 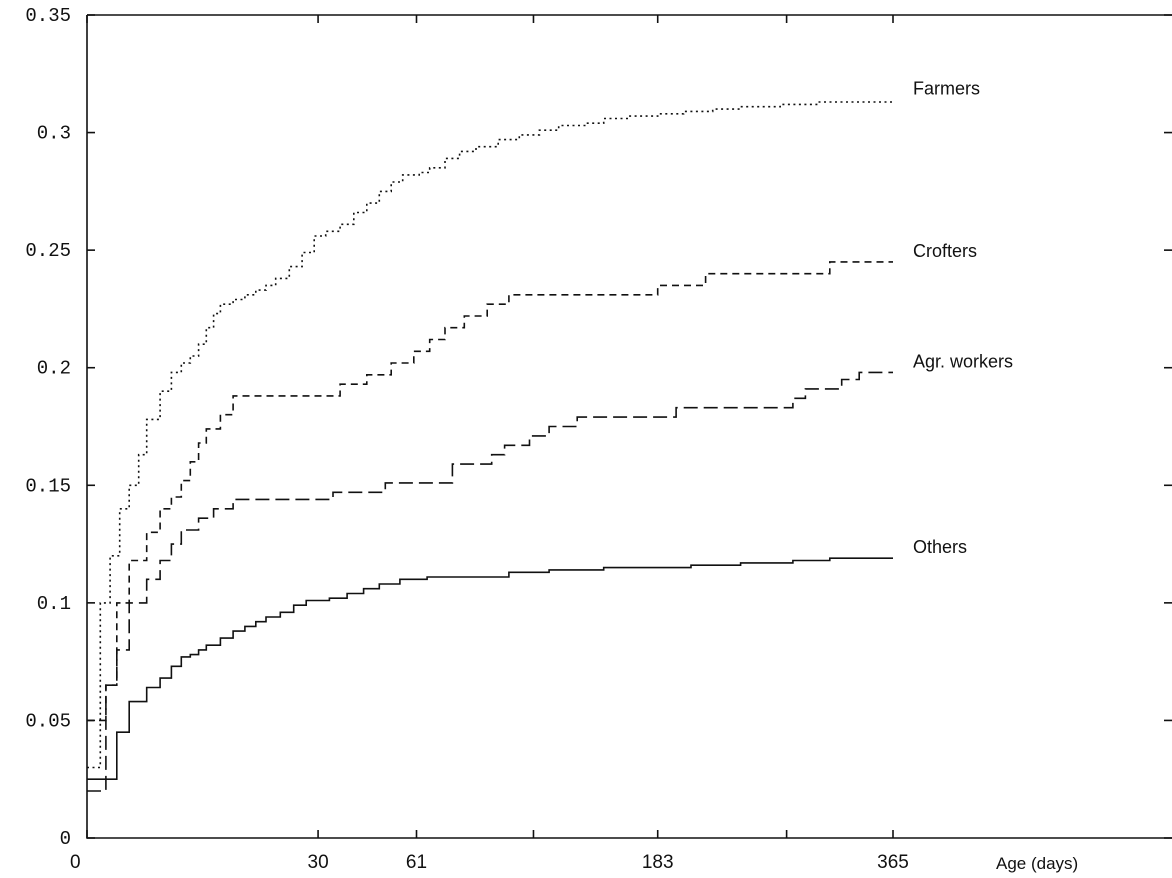 What do you see at coordinates (48, 721) in the screenshot?
I see `y-tick-label: 0.05` at bounding box center [48, 721].